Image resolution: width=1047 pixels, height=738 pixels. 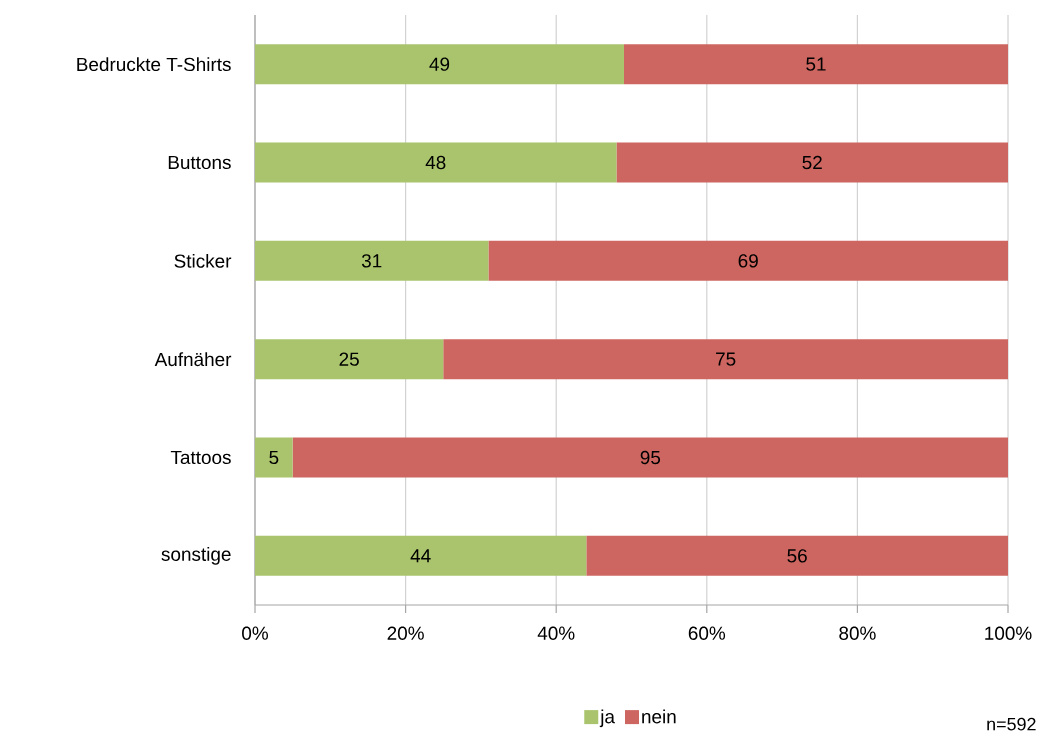 I want to click on data-label: 56, so click(x=797, y=556).